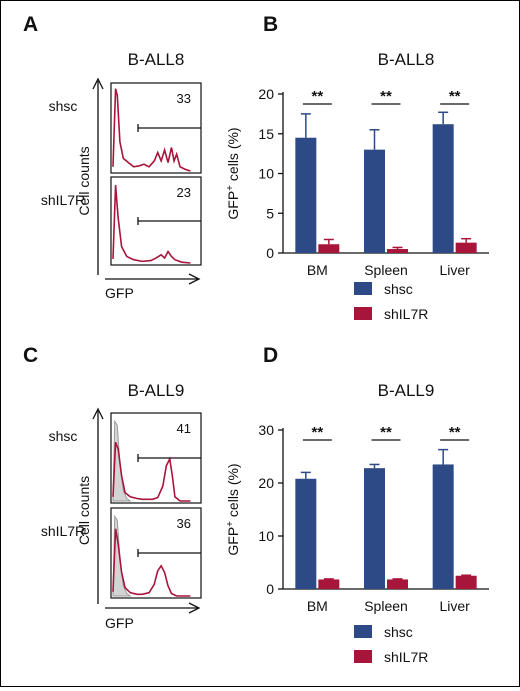  Describe the element at coordinates (184, 192) in the screenshot. I see `gate-percentage: 23` at that location.